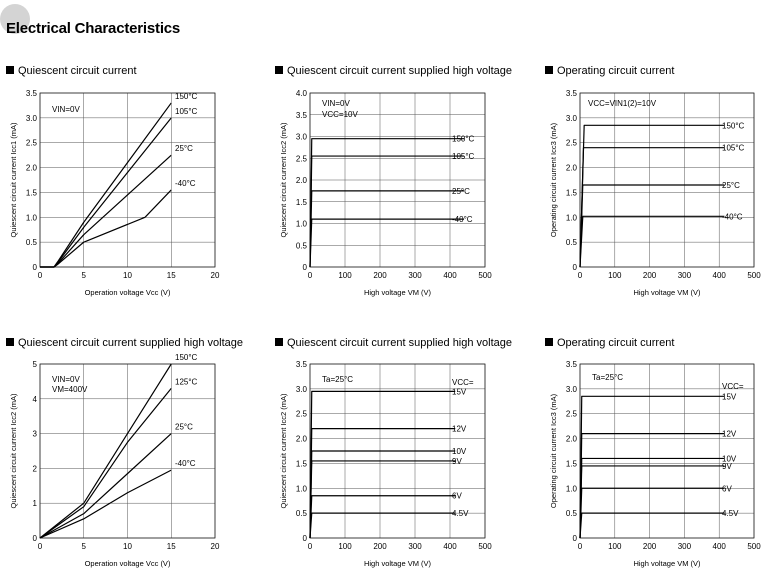 The width and height of the screenshot is (765, 580). What do you see at coordinates (345, 275) in the screenshot?
I see `x-tick-label: 100` at bounding box center [345, 275].